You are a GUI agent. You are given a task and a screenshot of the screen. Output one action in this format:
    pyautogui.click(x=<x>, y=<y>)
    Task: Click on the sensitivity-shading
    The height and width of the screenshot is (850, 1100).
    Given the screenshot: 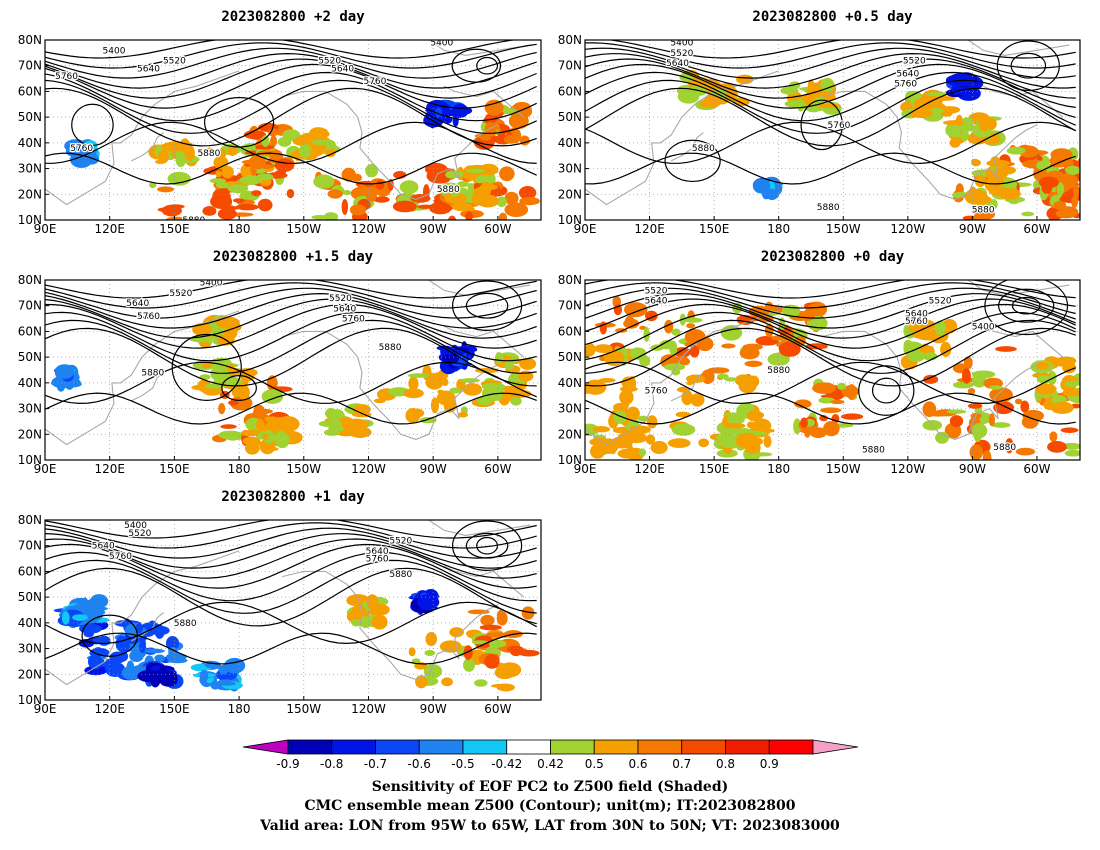 What is the action you would take?
    pyautogui.click(x=293, y=384)
    